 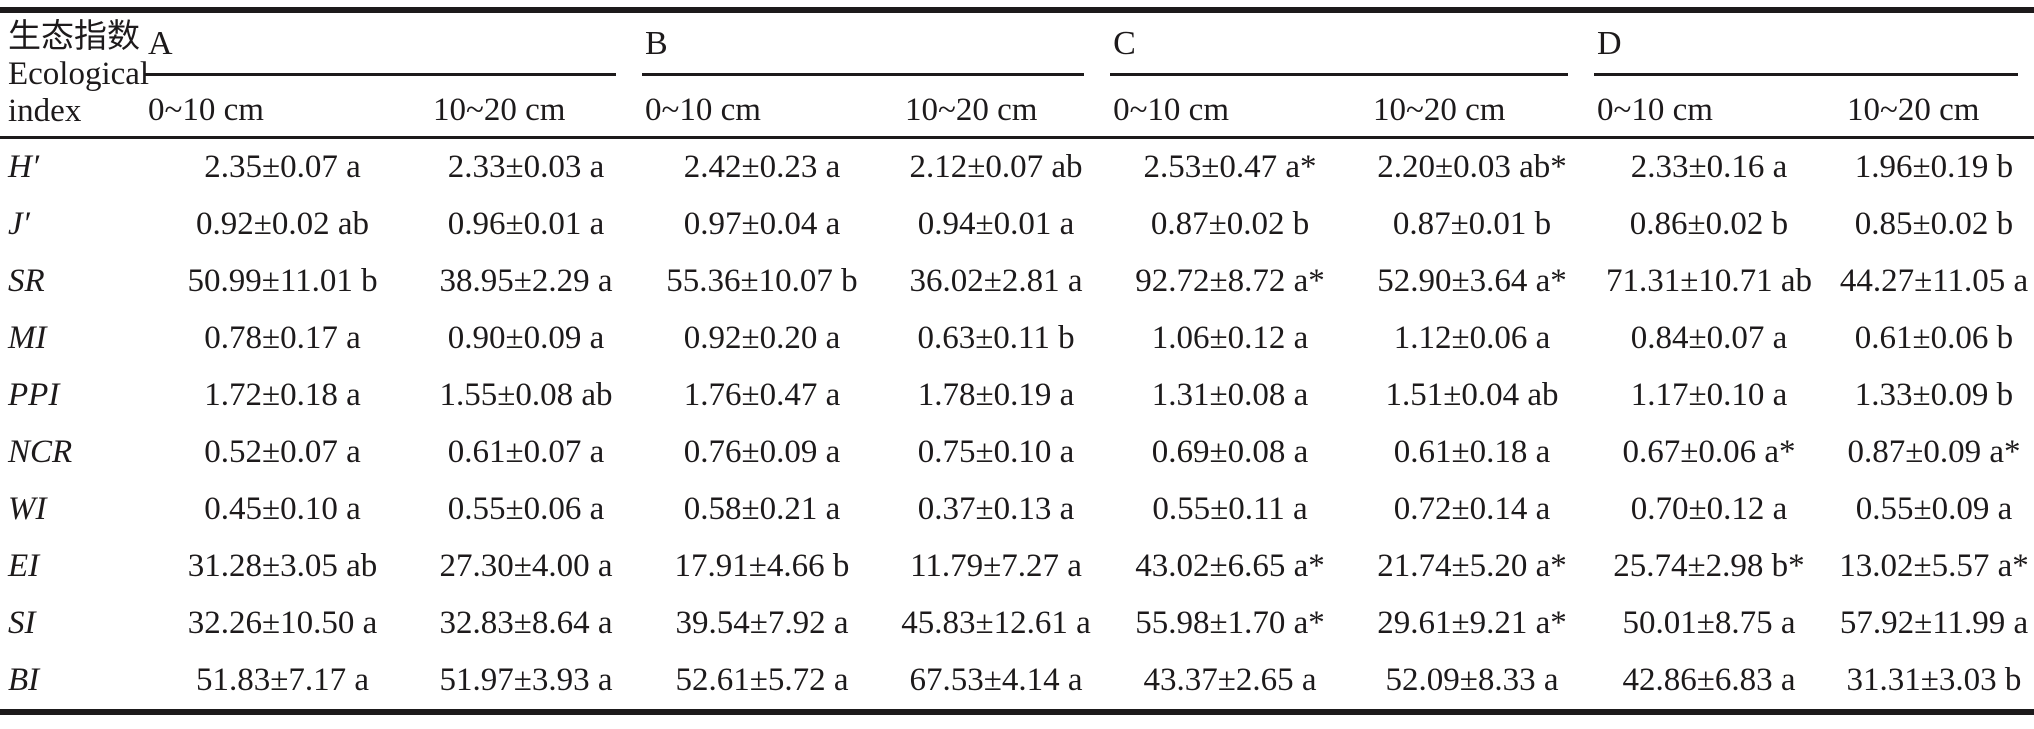 What do you see at coordinates (22, 623) in the screenshot?
I see `row-index-label: SI` at bounding box center [22, 623].